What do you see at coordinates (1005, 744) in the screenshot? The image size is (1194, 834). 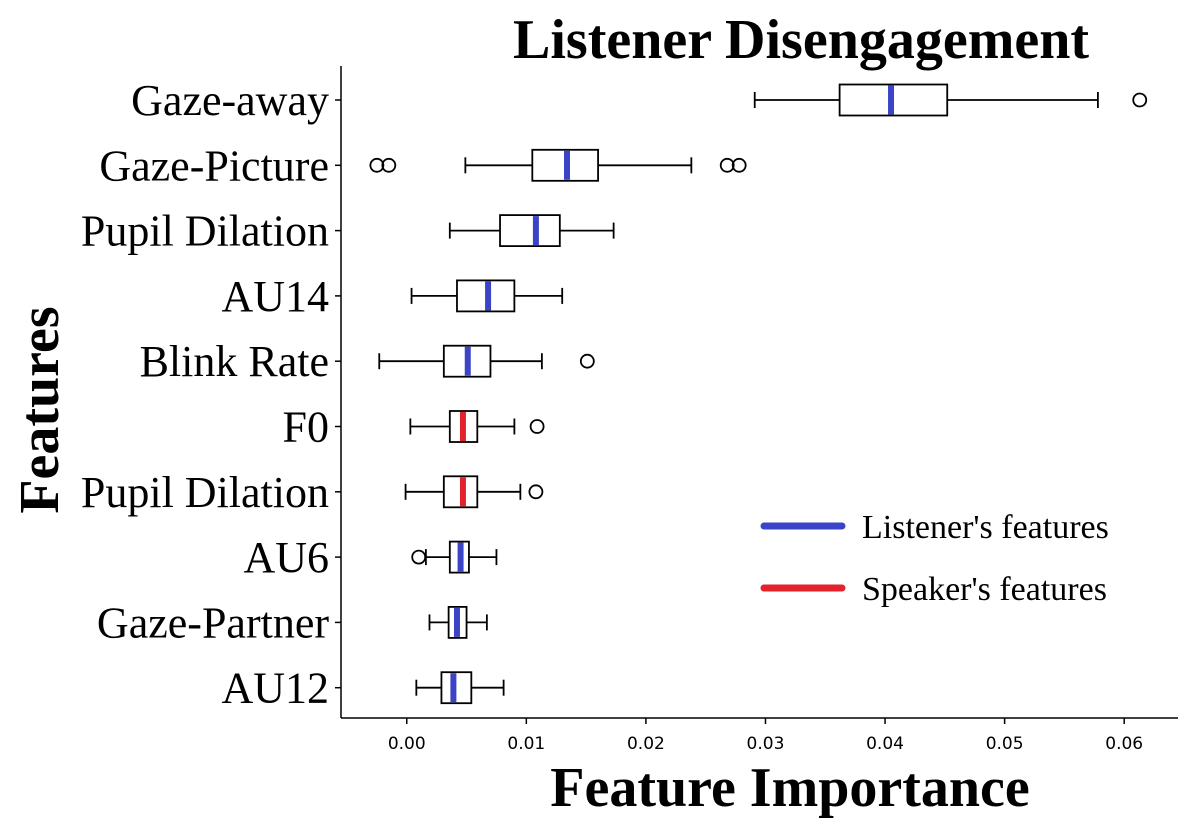 I see `x-tick-label: 0.05` at bounding box center [1005, 744].